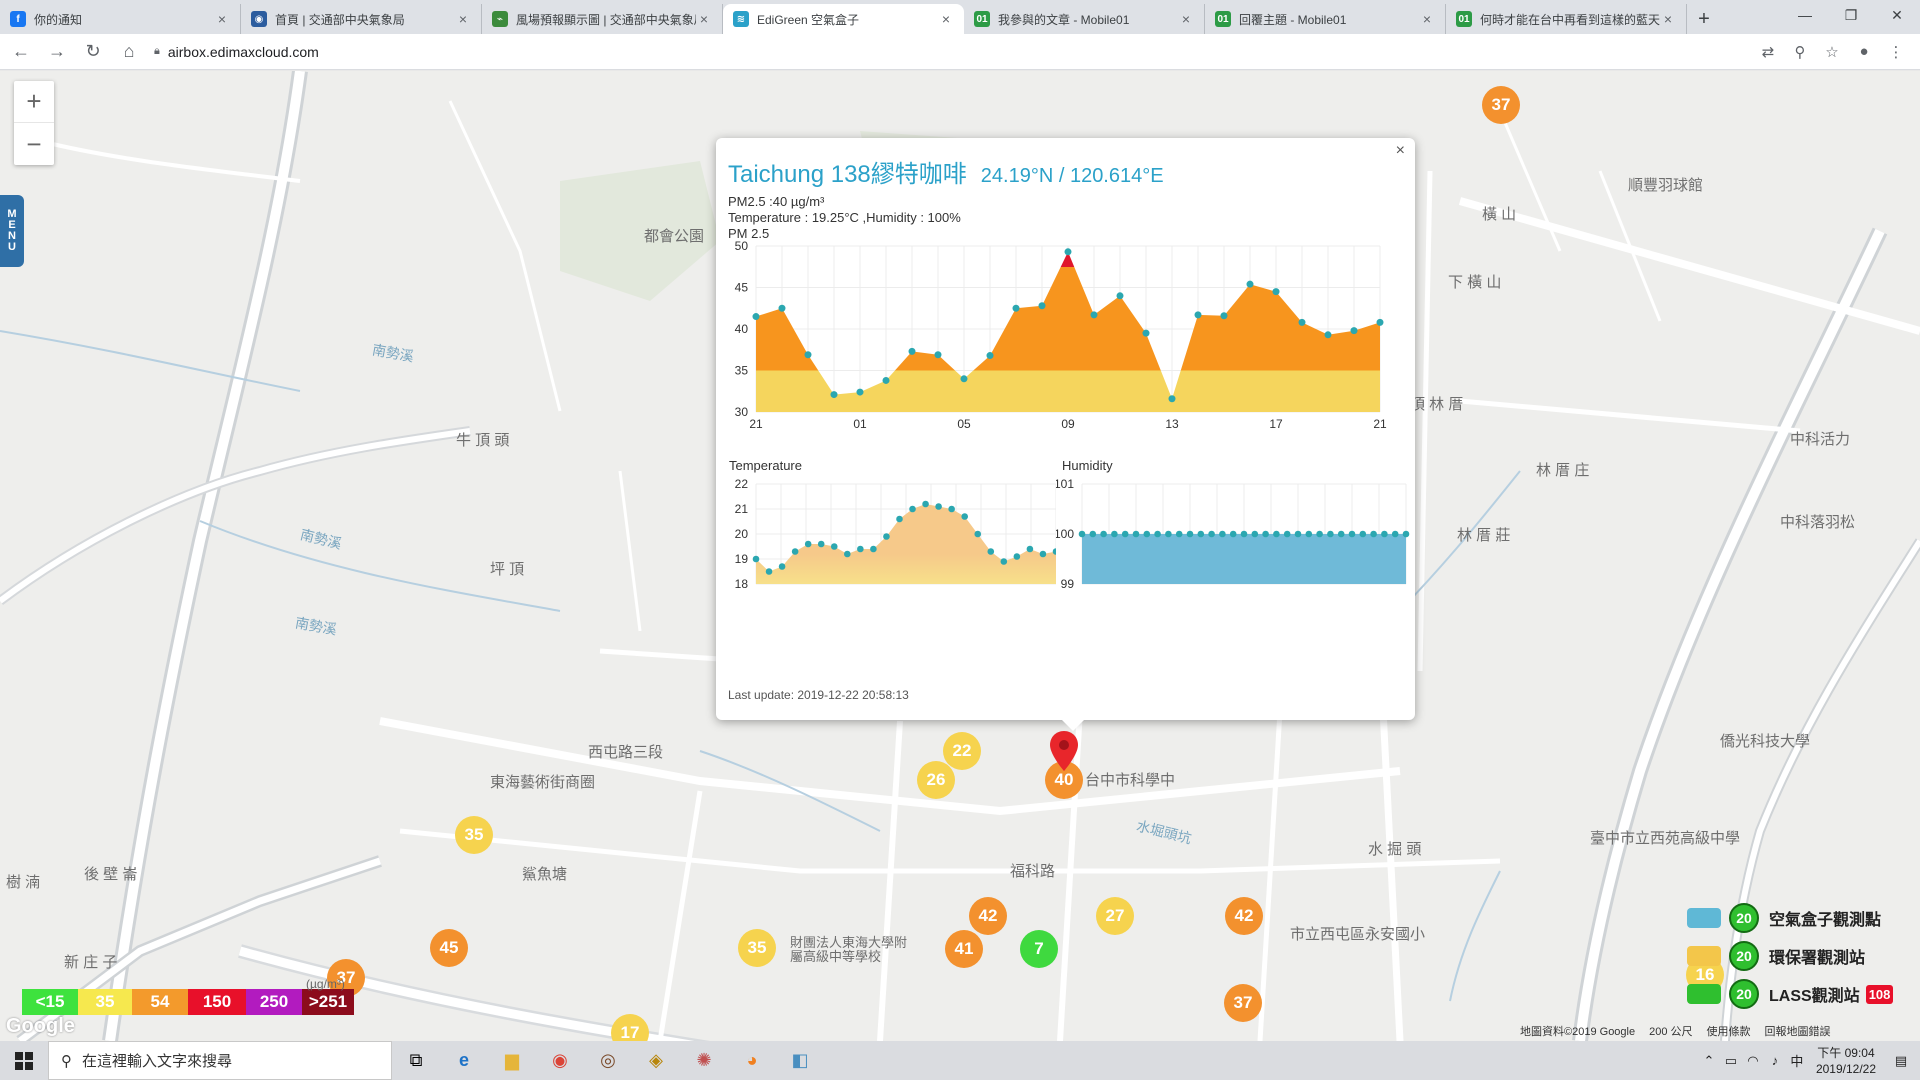 This screenshot has height=1080, width=1920. I want to click on airbox-marker: 17, so click(630, 1027).